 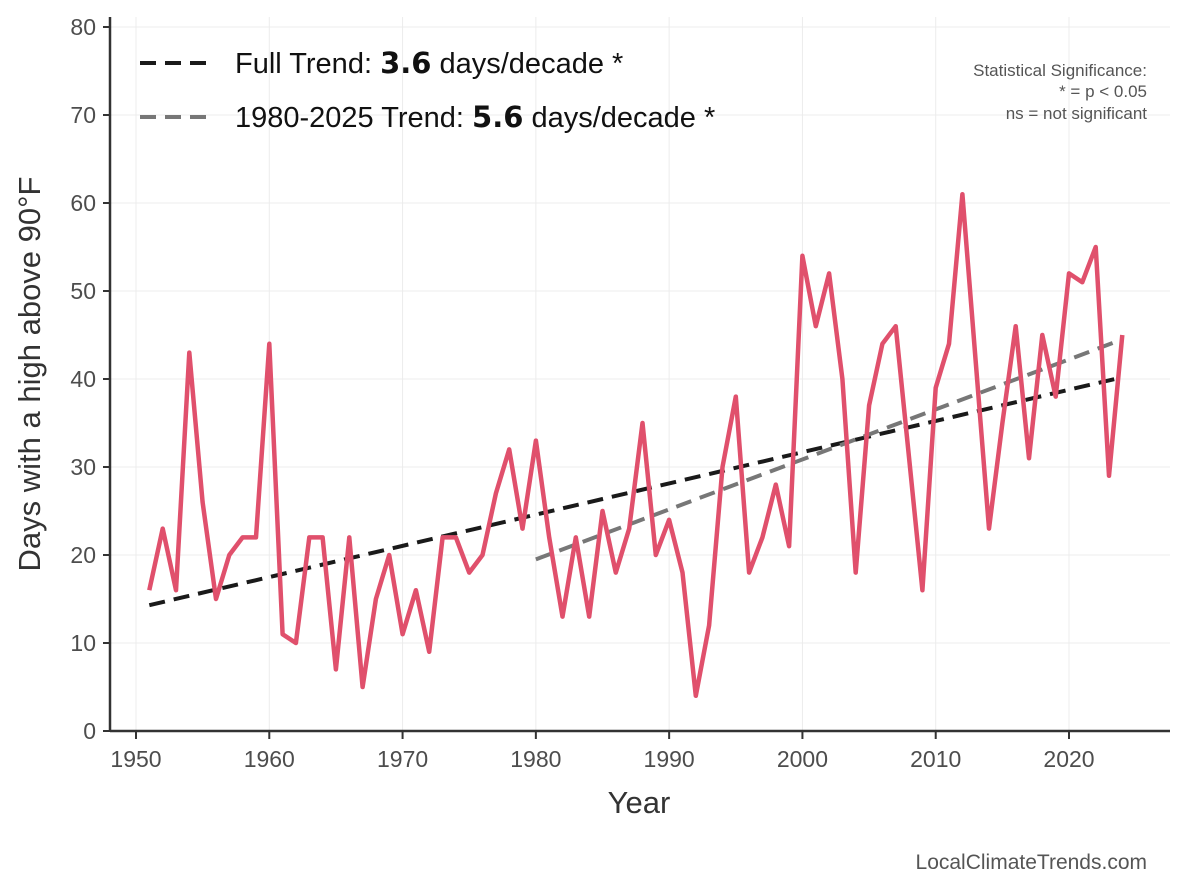 What do you see at coordinates (1103, 91) in the screenshot?
I see `significance-p: * = p < 0.05` at bounding box center [1103, 91].